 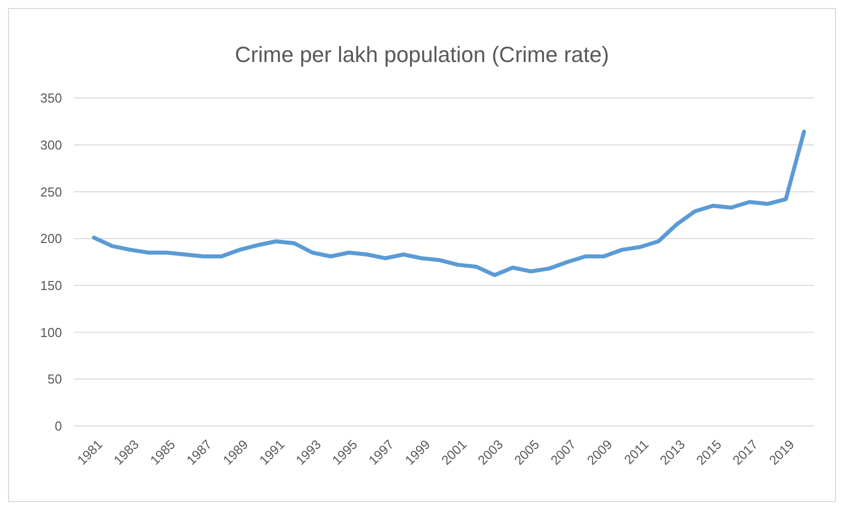 I want to click on y-tick-label: 100, so click(x=51, y=332).